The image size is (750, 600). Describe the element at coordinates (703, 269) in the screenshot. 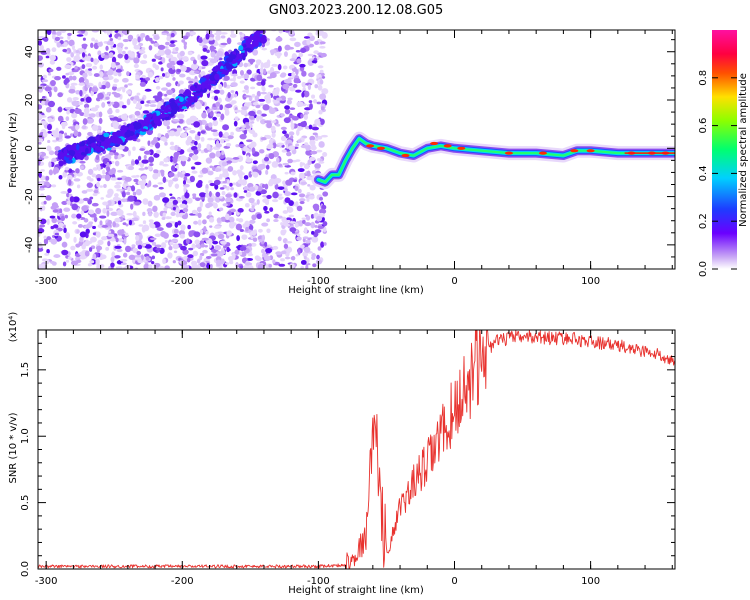

I see `colorbar-tick-label: 0.0` at that location.